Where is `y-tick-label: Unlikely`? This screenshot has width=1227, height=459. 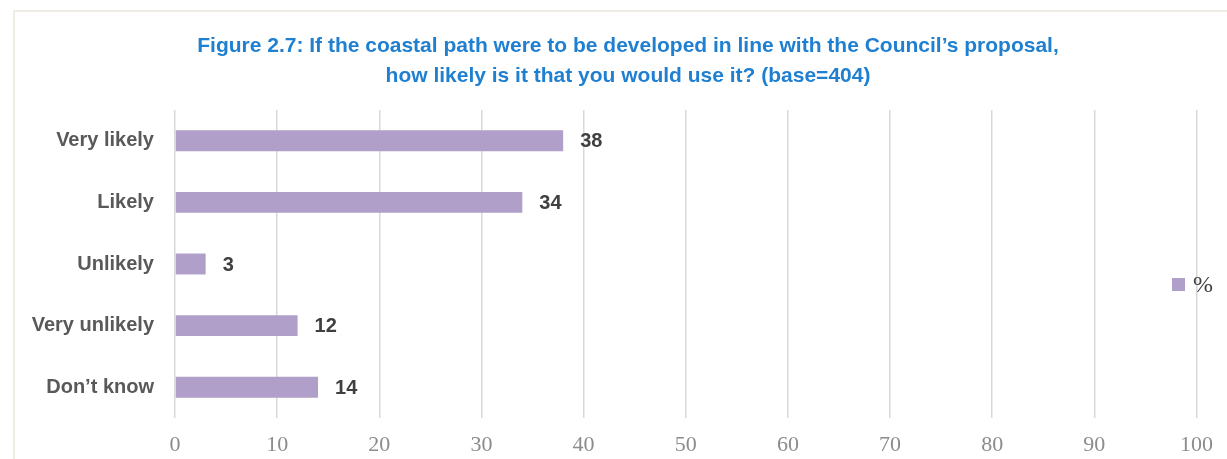
y-tick-label: Unlikely is located at coordinates (116, 262).